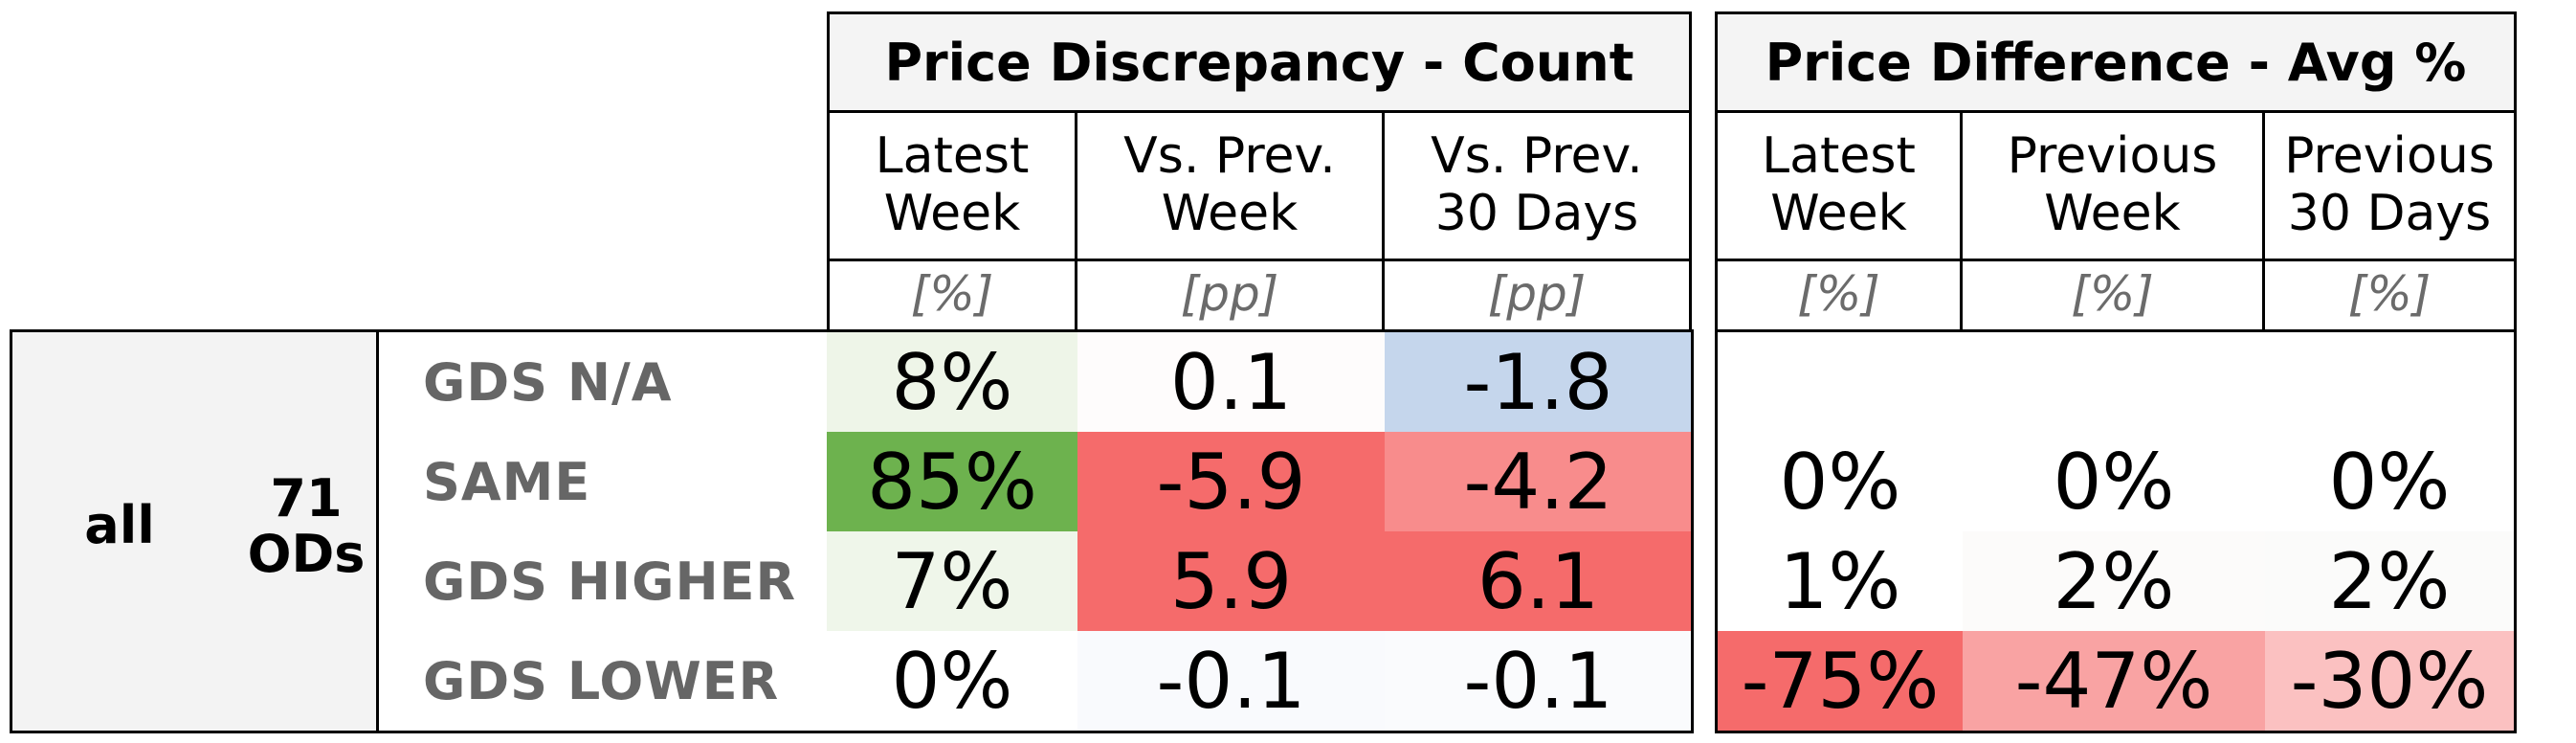  What do you see at coordinates (1259, 62) in the screenshot?
I see `group-title-count: Price Discrepancy - Count` at bounding box center [1259, 62].